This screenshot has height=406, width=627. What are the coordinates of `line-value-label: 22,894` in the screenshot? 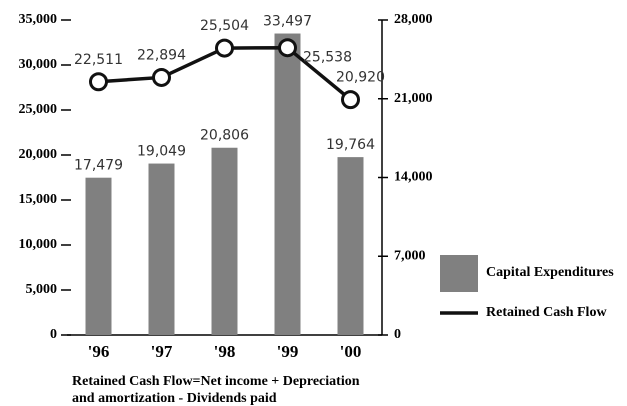 It's located at (161, 55).